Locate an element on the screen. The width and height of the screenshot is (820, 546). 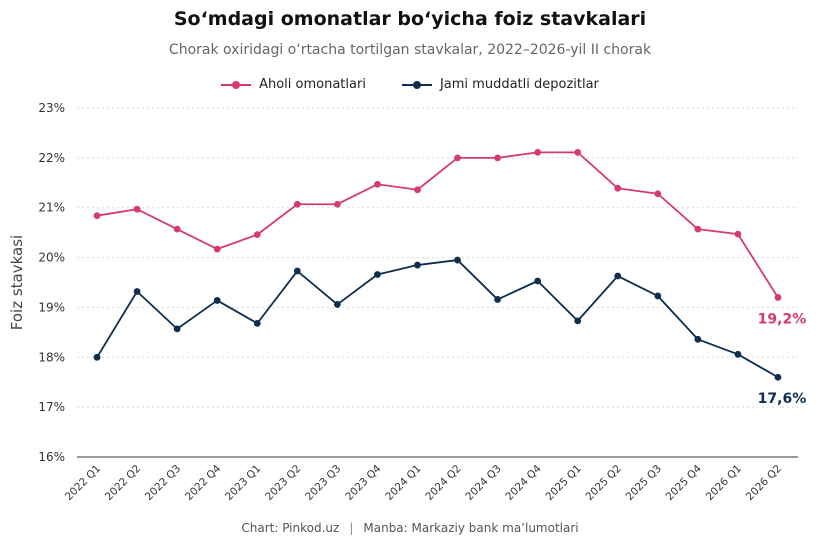
x-tick-label: 2026 Q2 is located at coordinates (764, 483).